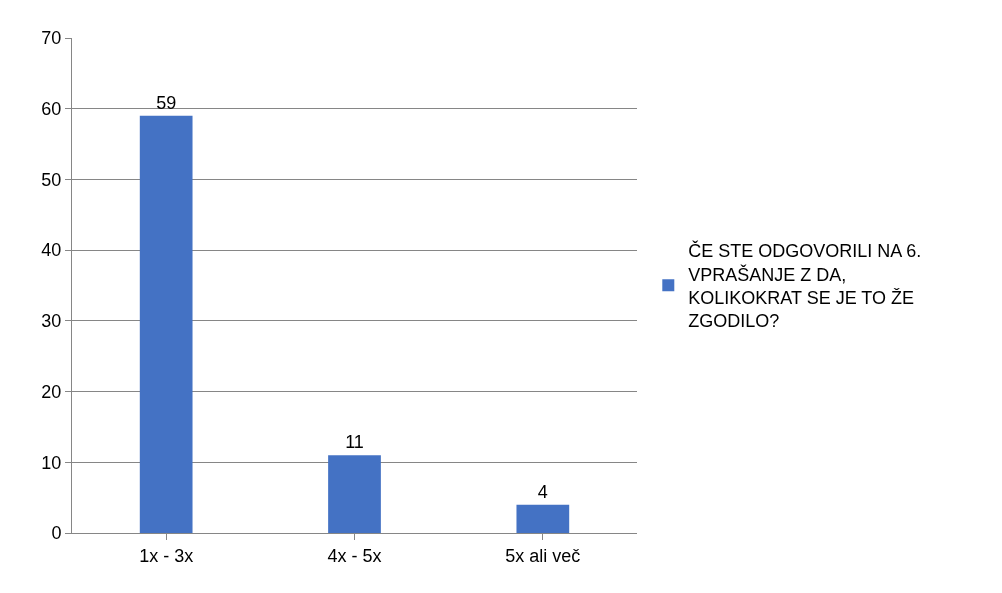 The height and width of the screenshot is (593, 1002). What do you see at coordinates (56, 533) in the screenshot?
I see `y-tick-label: 0` at bounding box center [56, 533].